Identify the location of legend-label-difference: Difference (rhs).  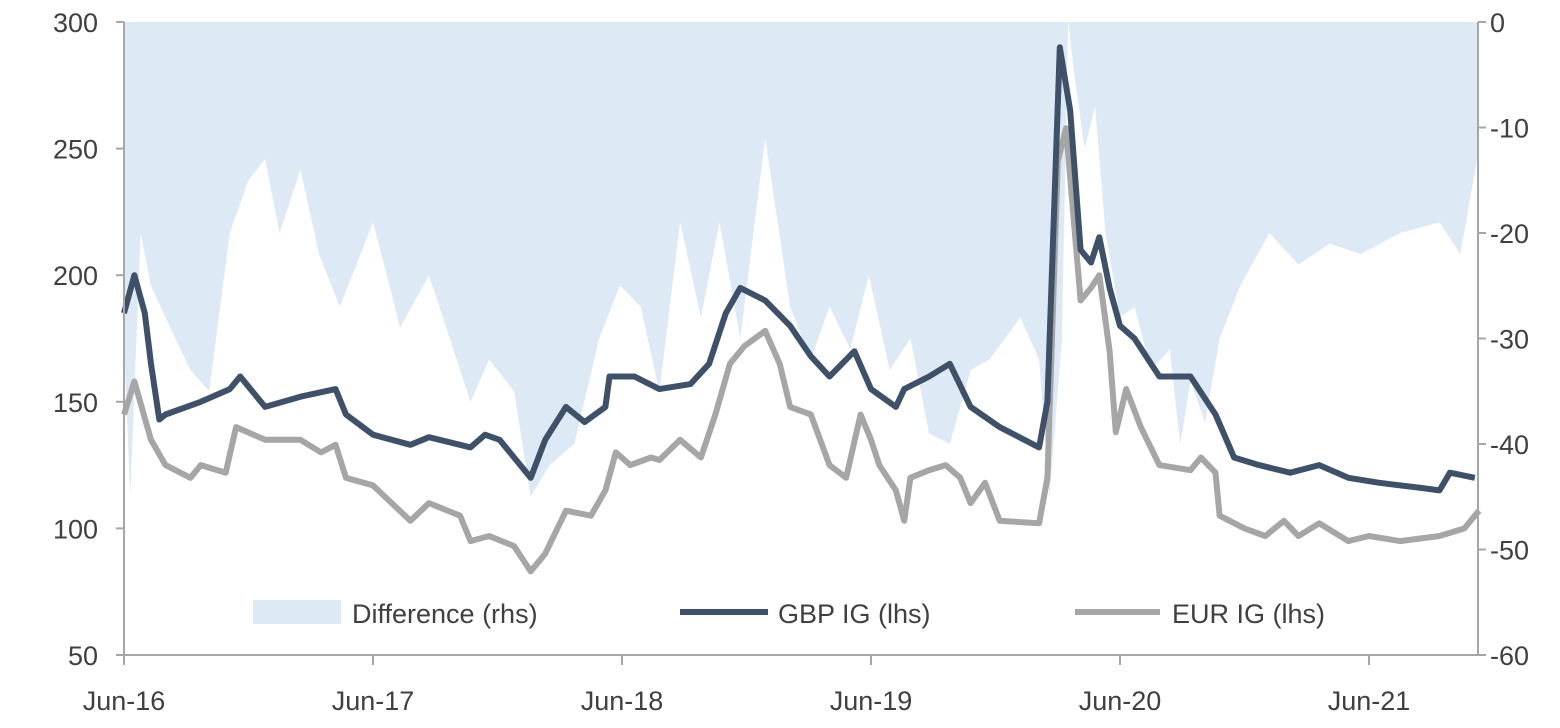
(445, 614).